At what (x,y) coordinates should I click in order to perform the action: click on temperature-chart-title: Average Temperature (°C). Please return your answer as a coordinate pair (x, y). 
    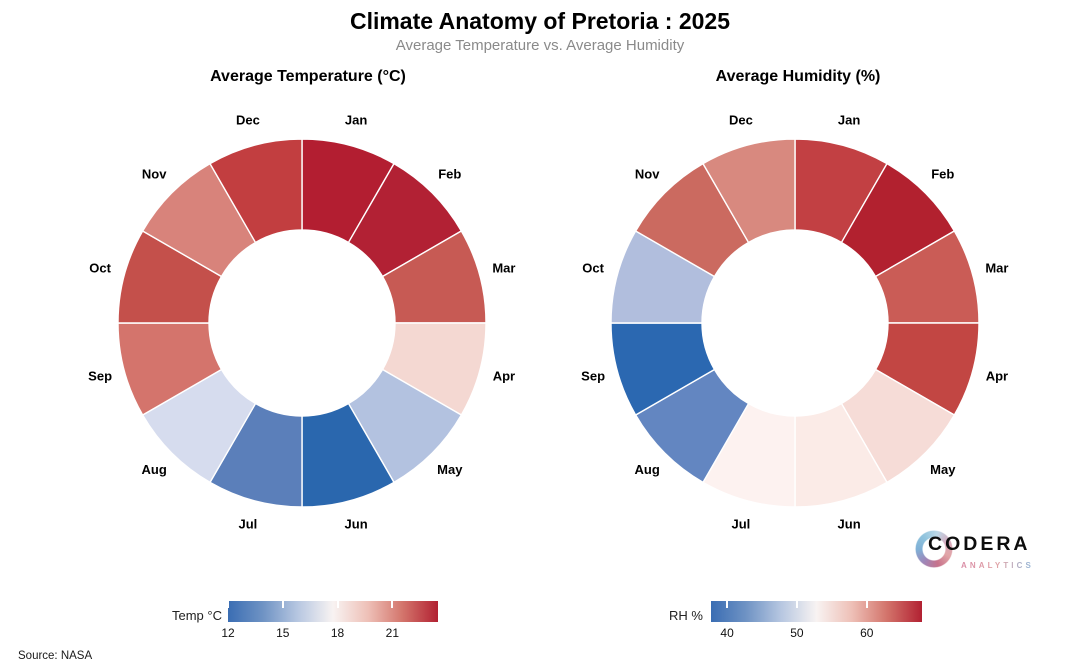
    Looking at the image, I should click on (308, 76).